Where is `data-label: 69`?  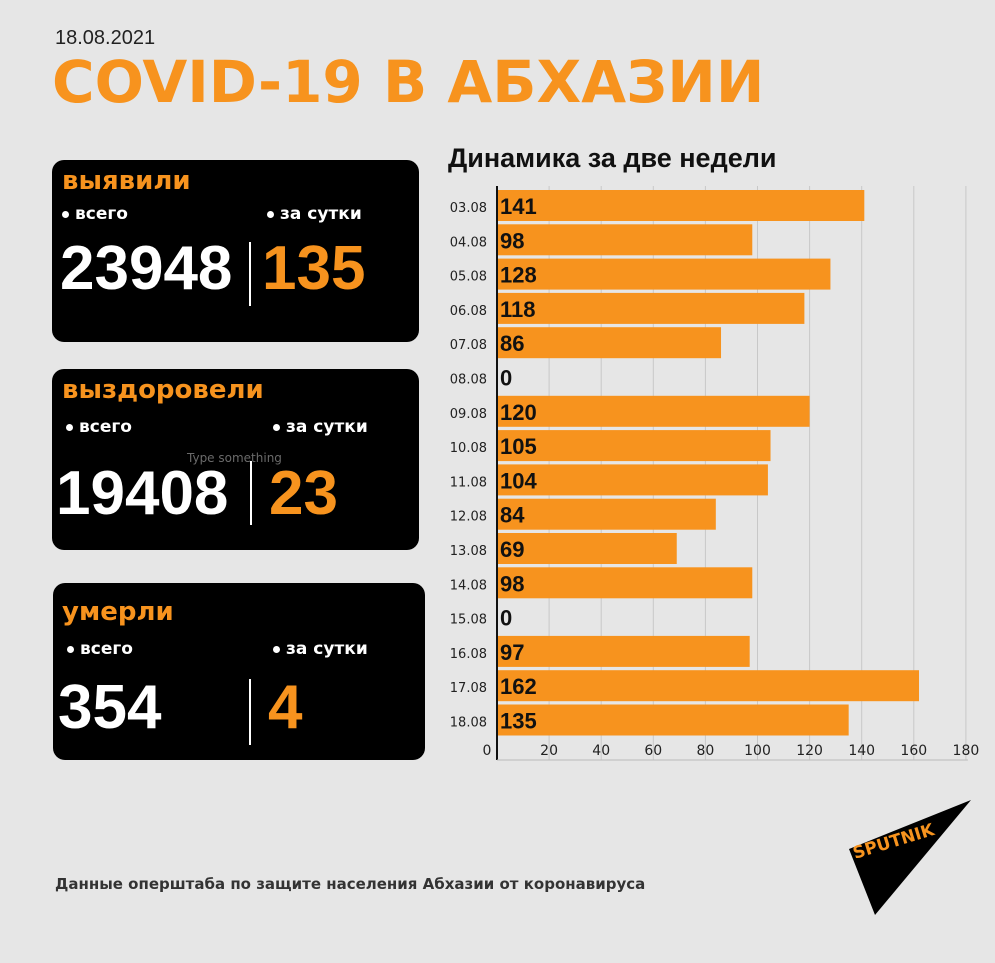
data-label: 69 is located at coordinates (512, 549).